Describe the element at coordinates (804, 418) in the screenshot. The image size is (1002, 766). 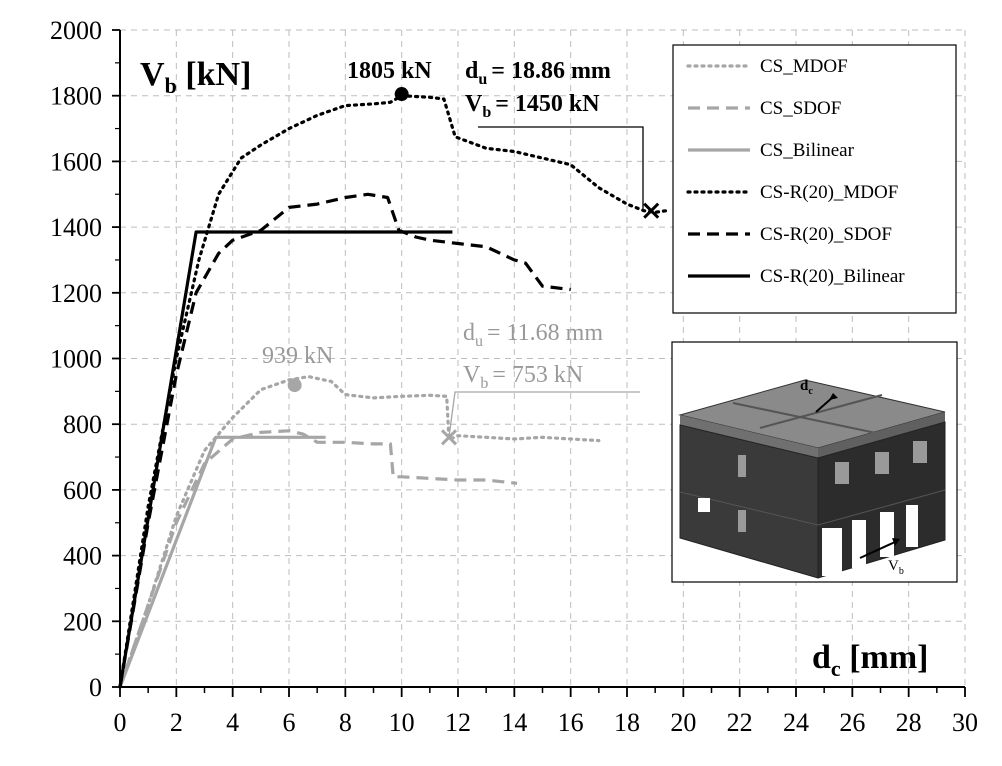
I see `inset-roof-seam` at that location.